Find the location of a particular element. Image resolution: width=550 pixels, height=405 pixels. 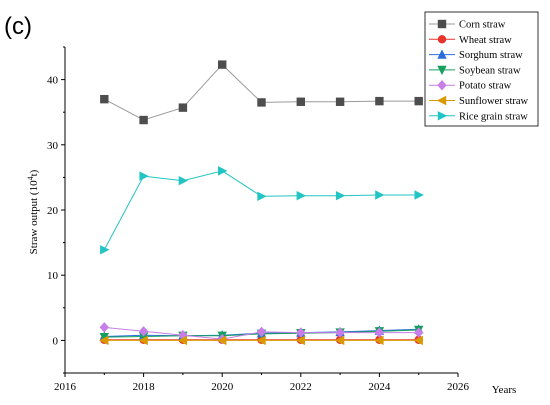

legend-item: Sunflower straw is located at coordinates (479, 101).